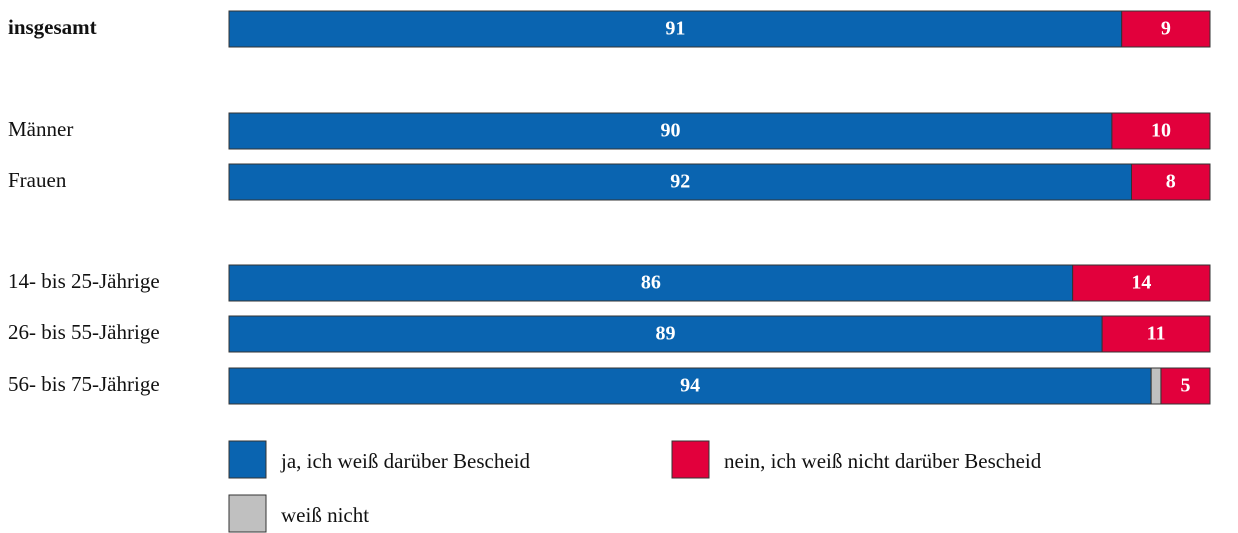 The image size is (1238, 533). I want to click on value-label: 9, so click(1166, 29).